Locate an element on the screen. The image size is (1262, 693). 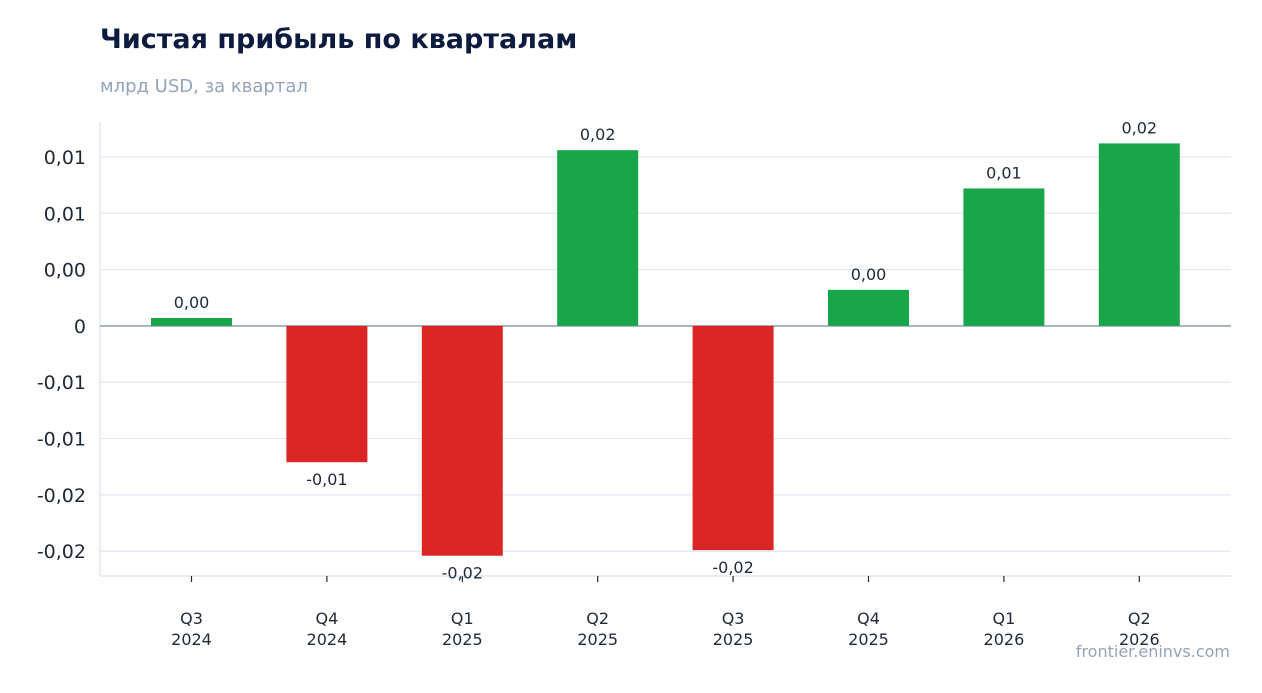
y-tick-label: 0 is located at coordinates (80, 327).